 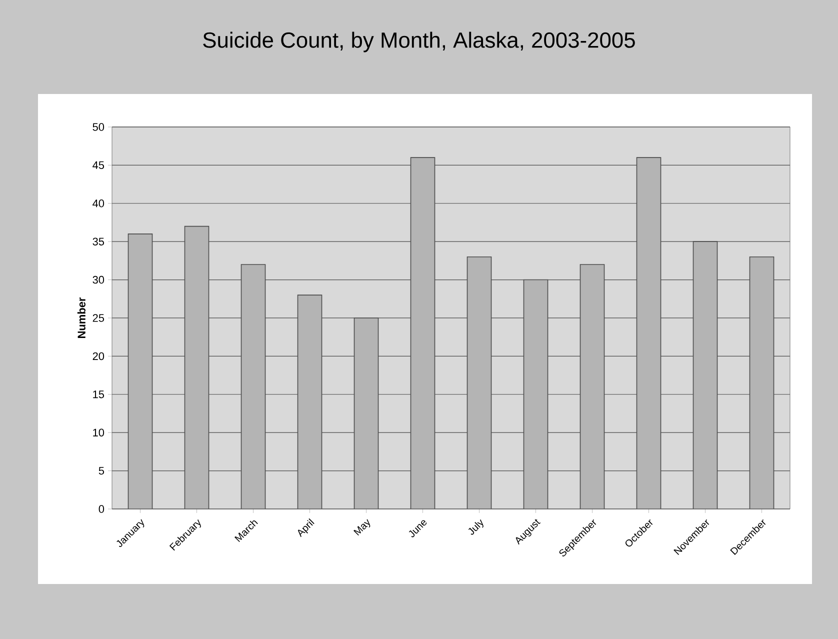 What do you see at coordinates (98, 204) in the screenshot?
I see `y-tick-label: 40` at bounding box center [98, 204].